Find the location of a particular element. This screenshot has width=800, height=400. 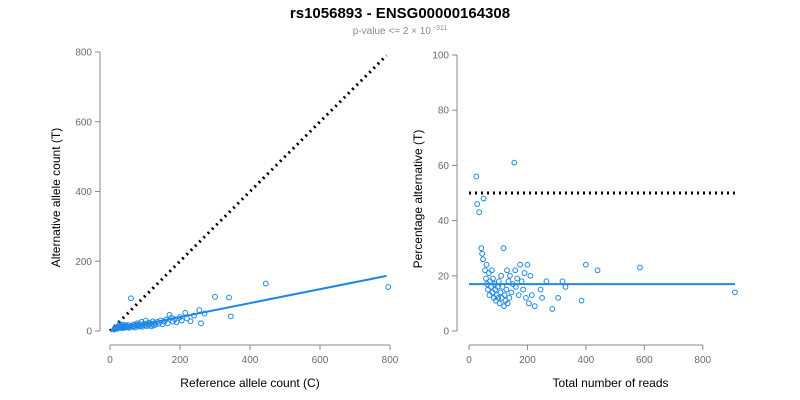

fit-line is located at coordinates (248, 303).